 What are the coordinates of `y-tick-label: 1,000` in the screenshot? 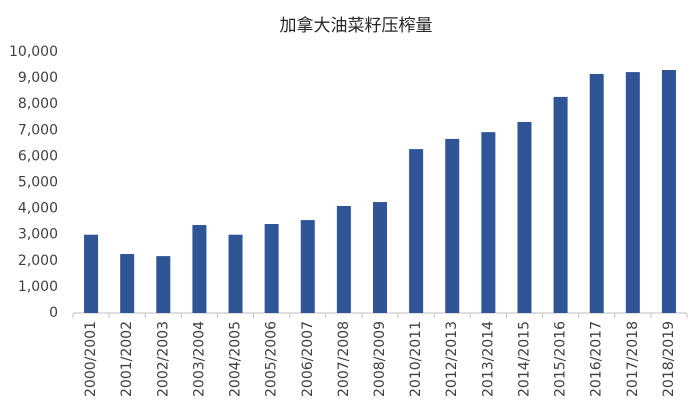 It's located at (38, 287).